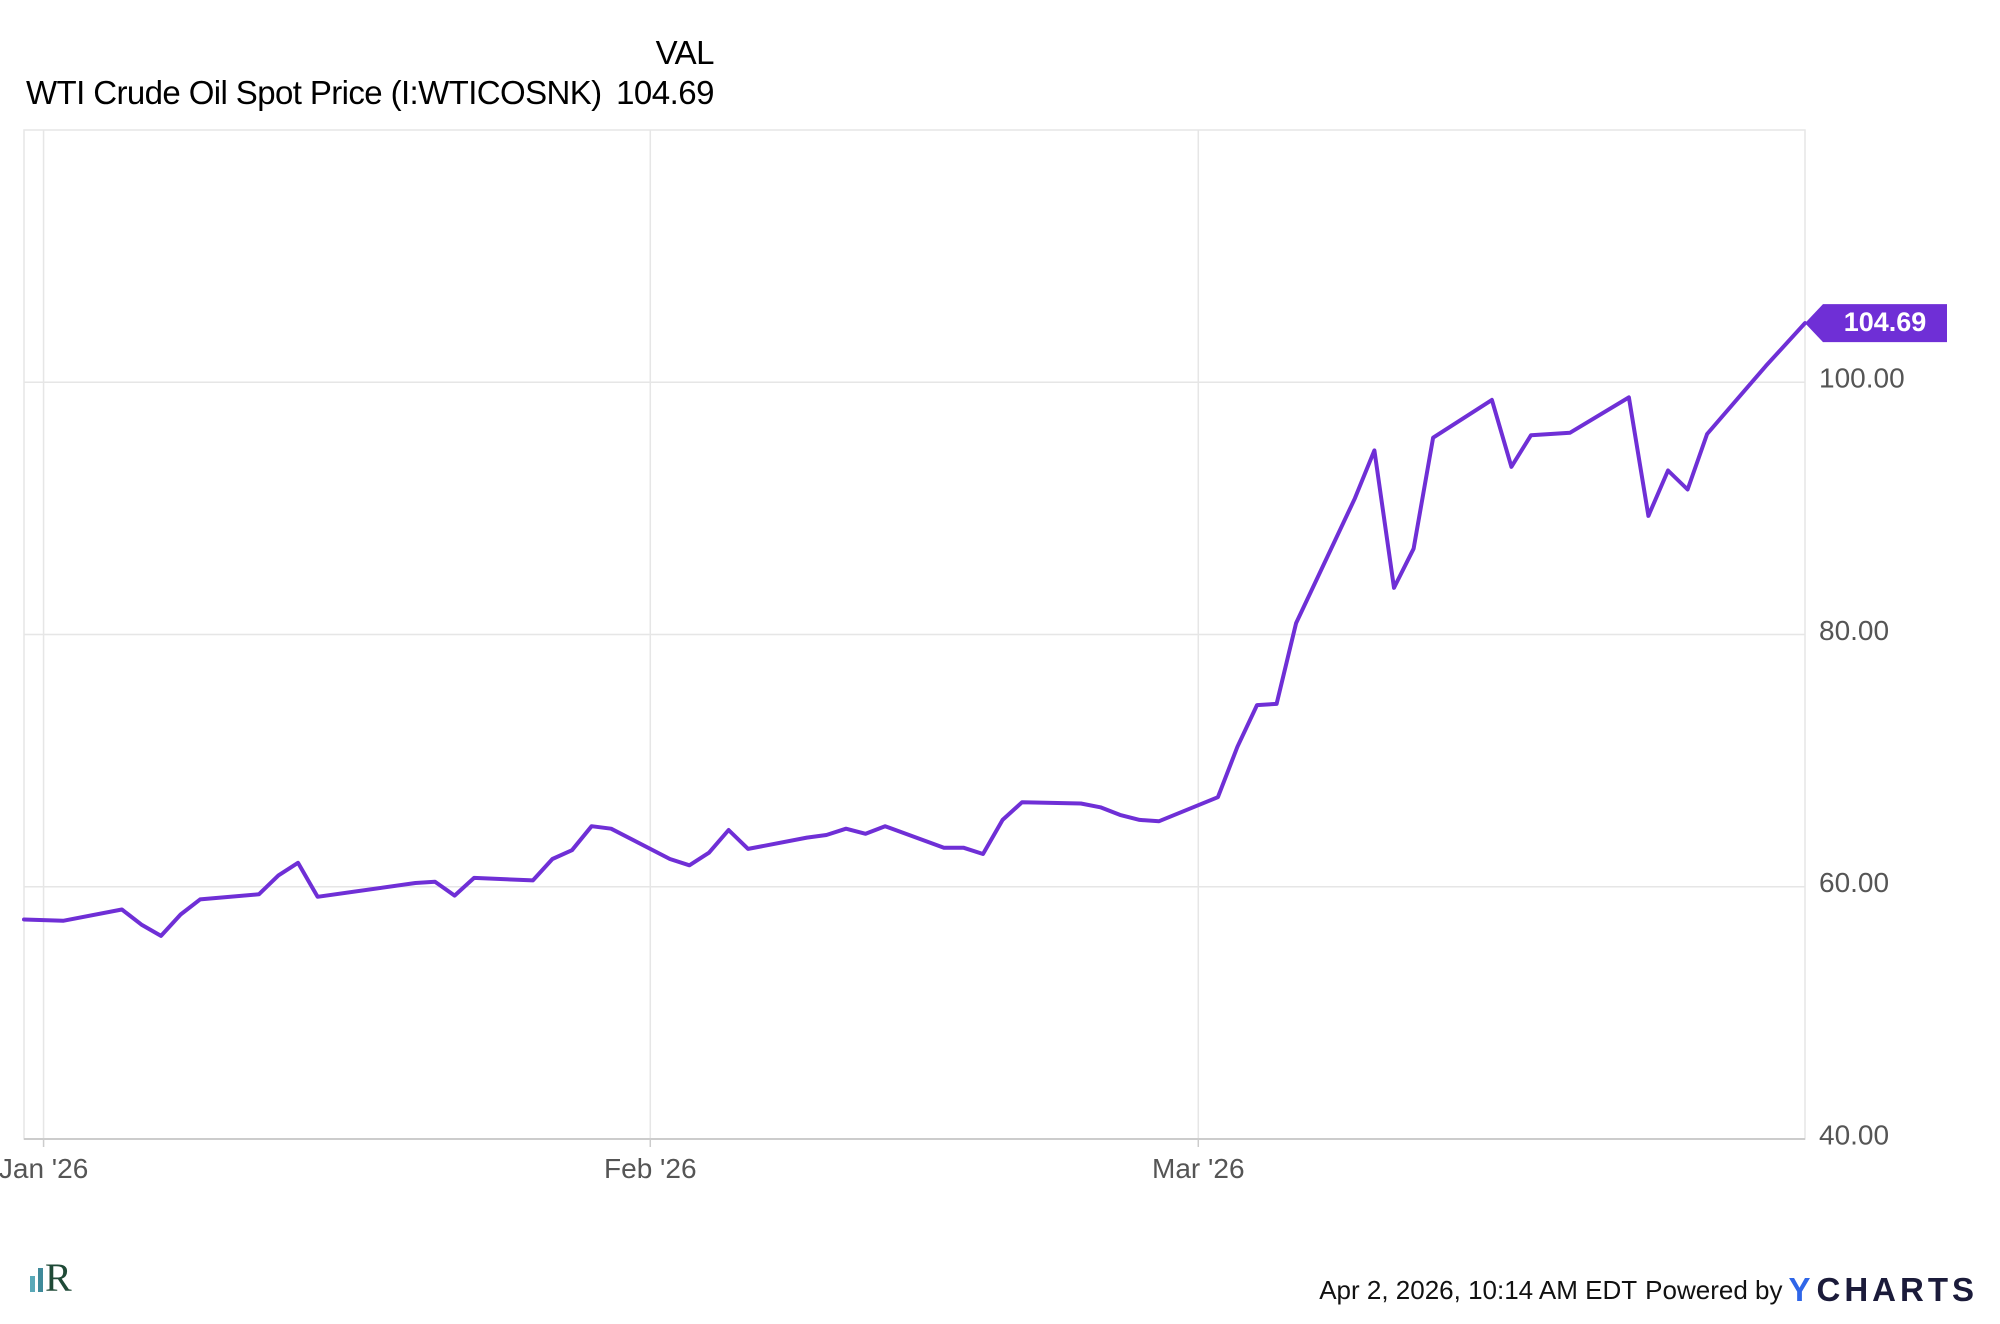 Image resolution: width=2000 pixels, height=1324 pixels. What do you see at coordinates (1854, 630) in the screenshot?
I see `y-tick-label: 80.00` at bounding box center [1854, 630].